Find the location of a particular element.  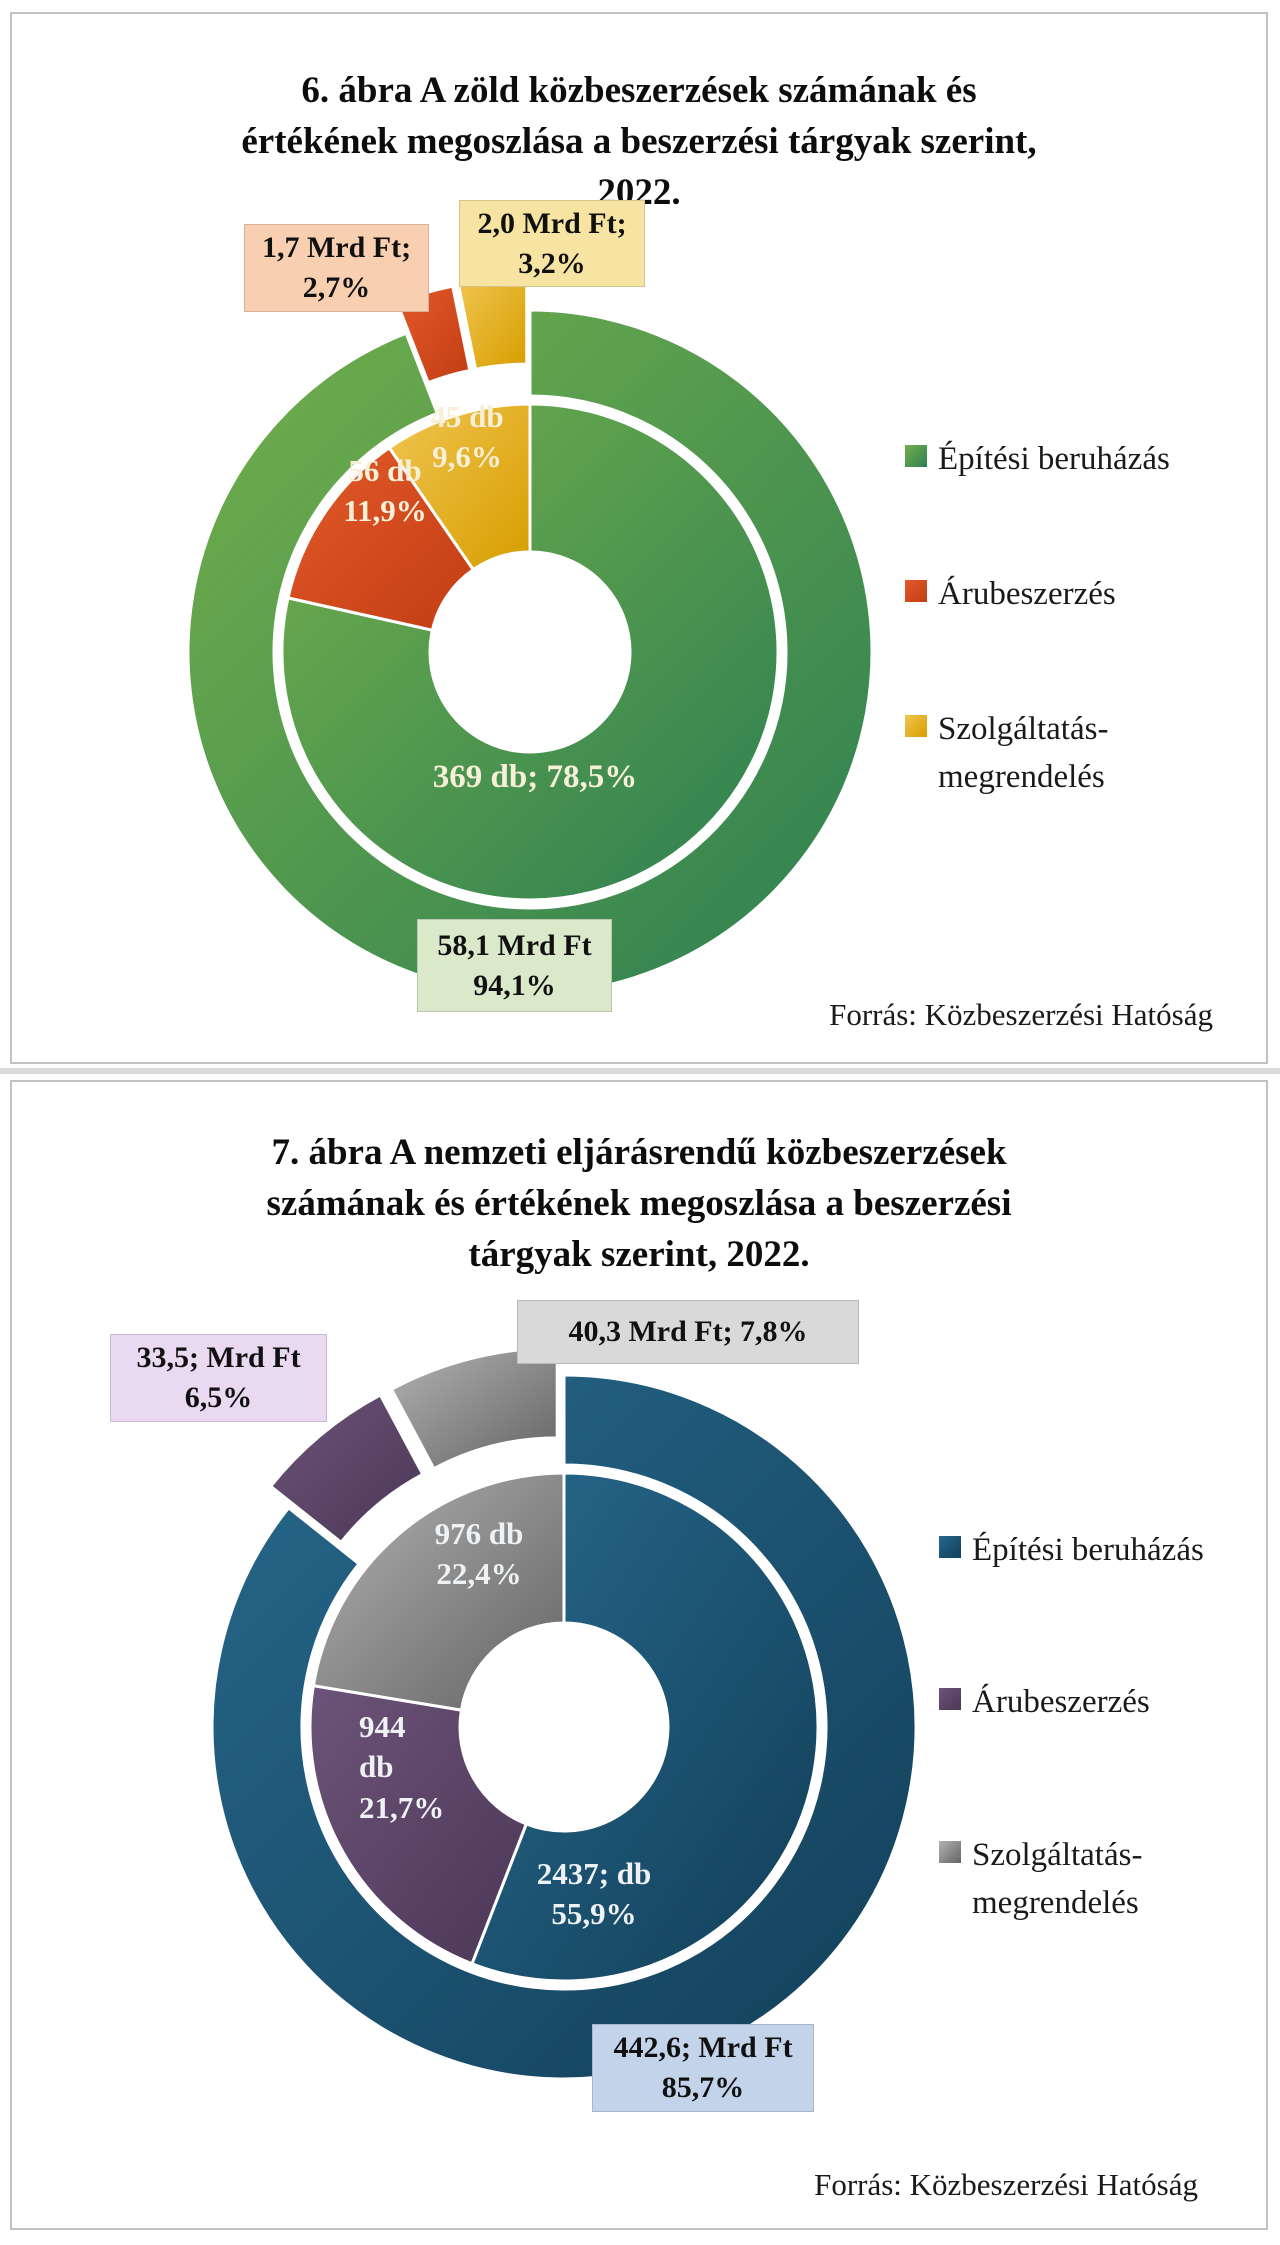

figure-7-legend-item-construction: Építési beruházás is located at coordinates (1071, 1551).